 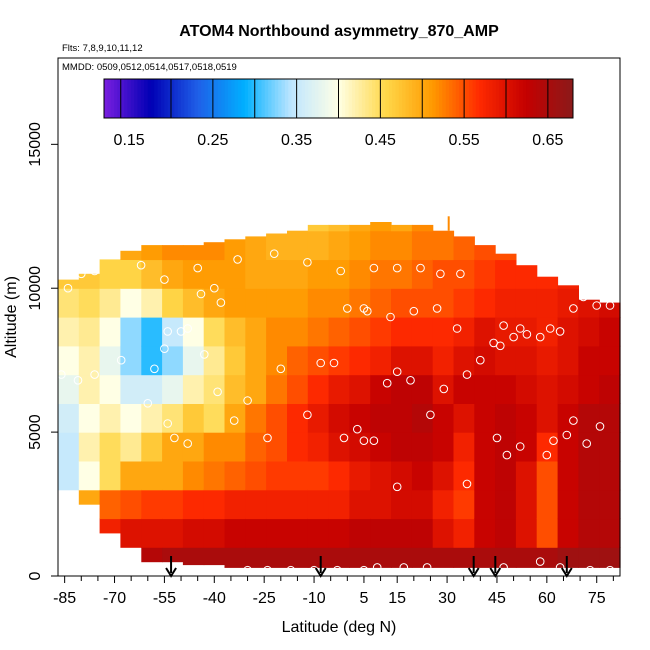 What do you see at coordinates (339, 31) in the screenshot?
I see `chart-title: ATOM4 Northbound asymmetry_870_AMP` at bounding box center [339, 31].